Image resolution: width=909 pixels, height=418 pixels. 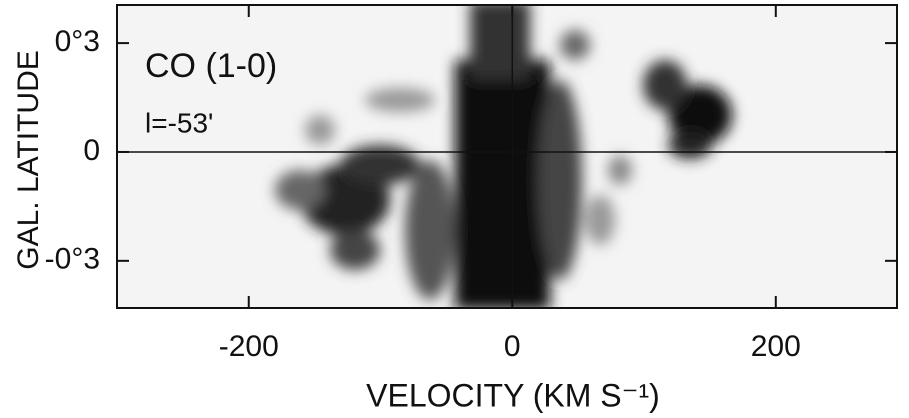 I want to click on y-tick-label: 0°3, so click(x=77, y=41).